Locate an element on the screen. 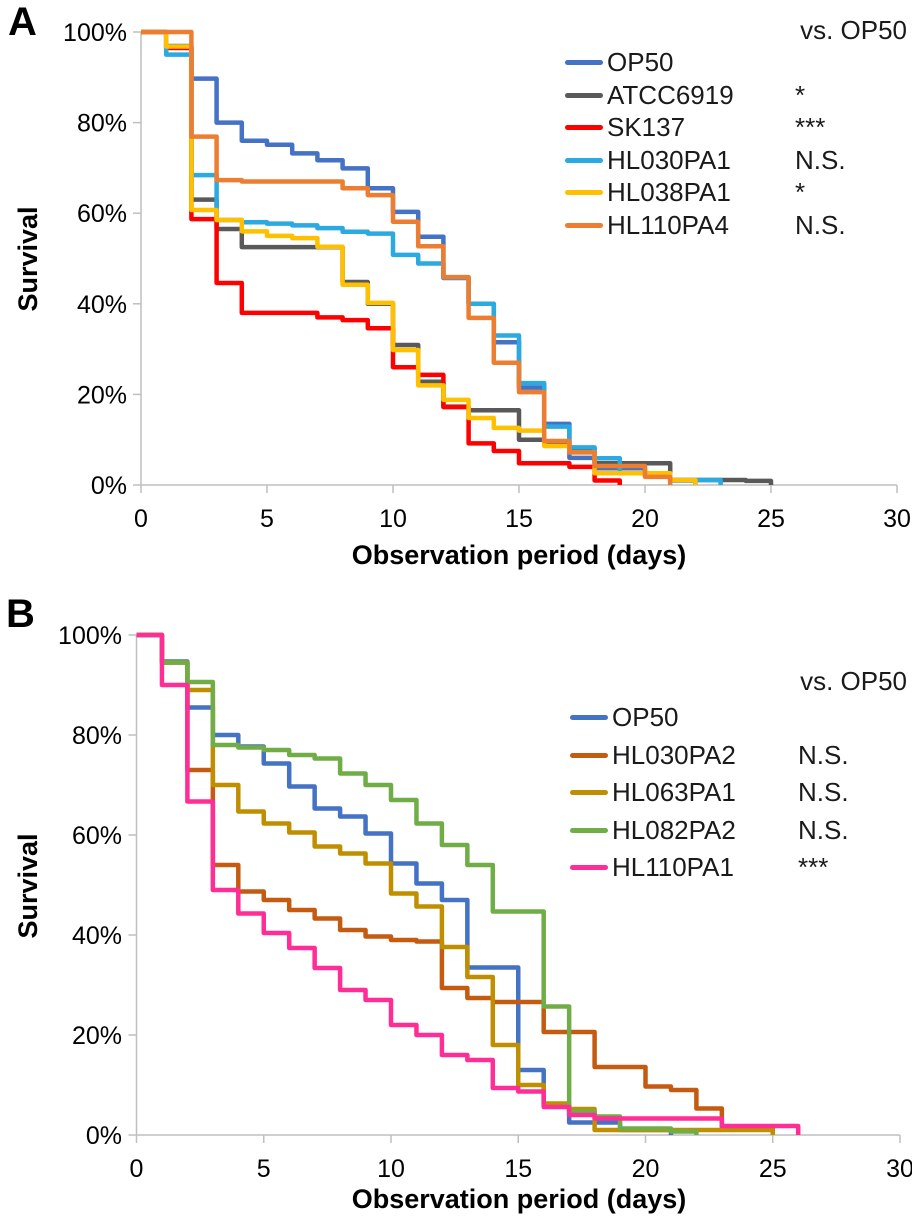 This screenshot has width=912, height=1218. panel-b-y-tick-label: 100% is located at coordinates (90, 636).